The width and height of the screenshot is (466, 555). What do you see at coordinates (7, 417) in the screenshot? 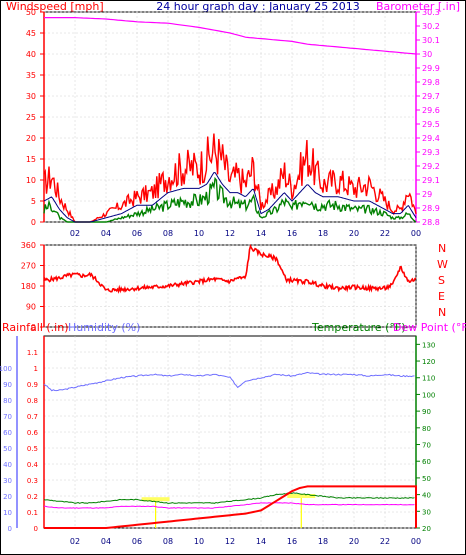
I see `humidity-tick-label: 70` at bounding box center [7, 417].